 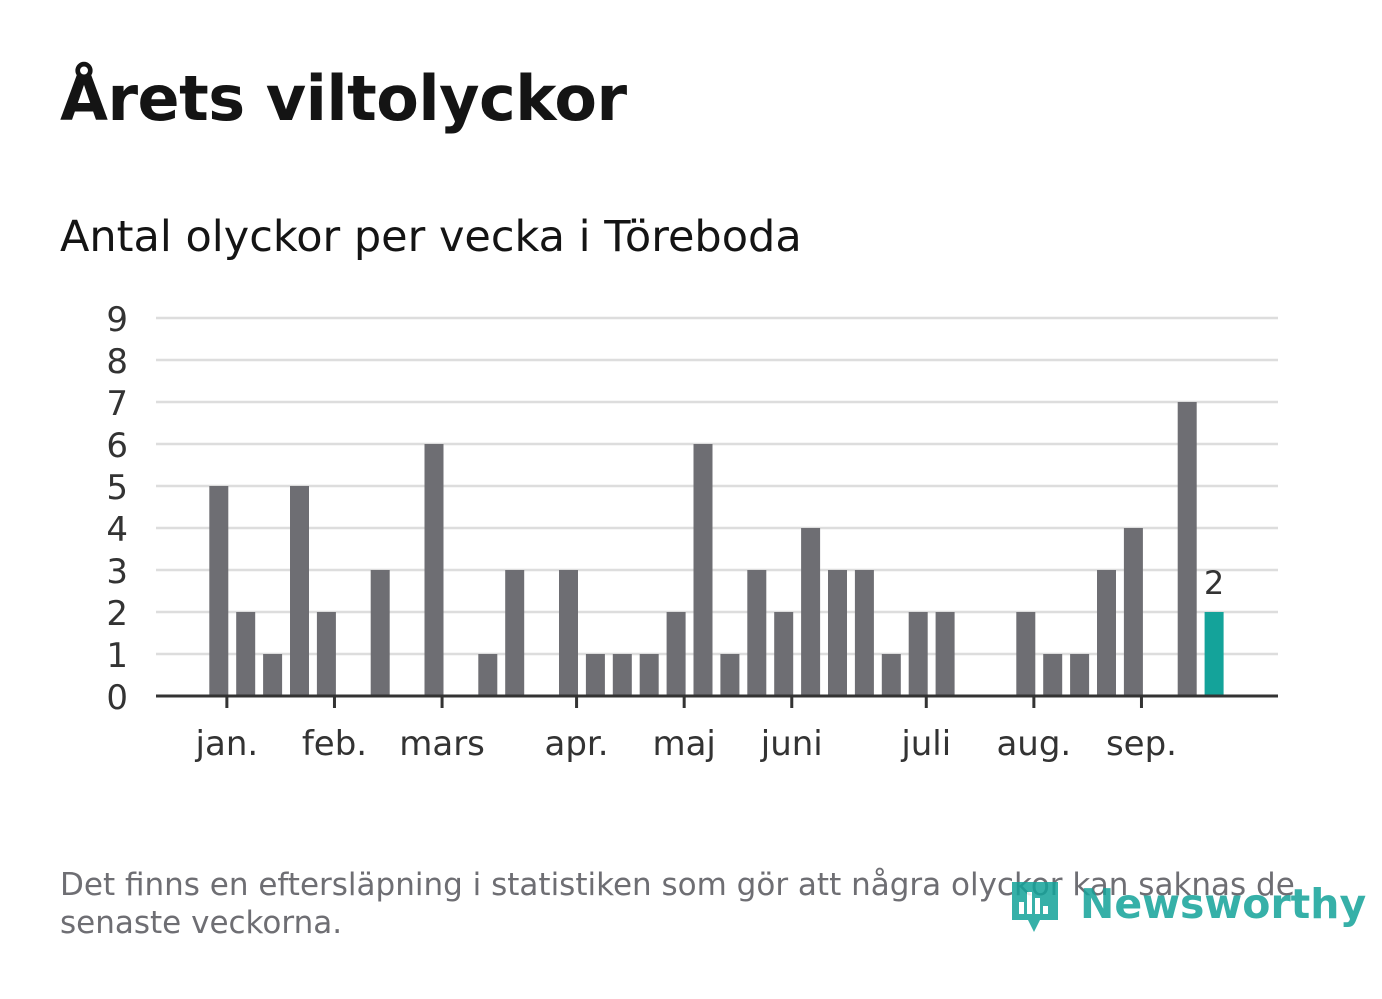 I want to click on y-tick-label: 3, so click(x=117, y=572).